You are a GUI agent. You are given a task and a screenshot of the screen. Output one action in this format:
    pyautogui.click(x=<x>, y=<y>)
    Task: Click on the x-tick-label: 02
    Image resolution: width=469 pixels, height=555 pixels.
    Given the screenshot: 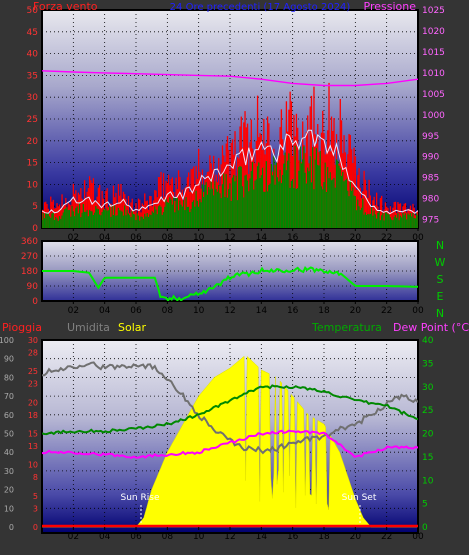 What is the action you would take?
    pyautogui.click(x=73, y=311)
    